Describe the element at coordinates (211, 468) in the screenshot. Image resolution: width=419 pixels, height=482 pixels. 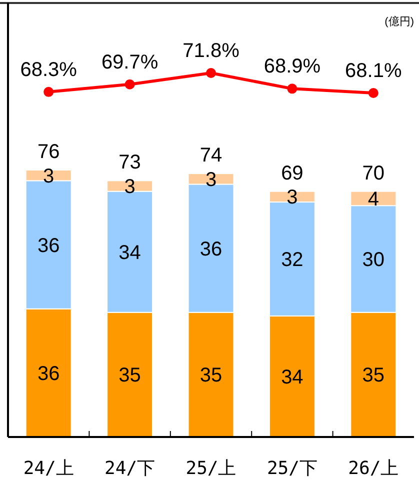
I see `x-tick-label: 25/上` at that location.